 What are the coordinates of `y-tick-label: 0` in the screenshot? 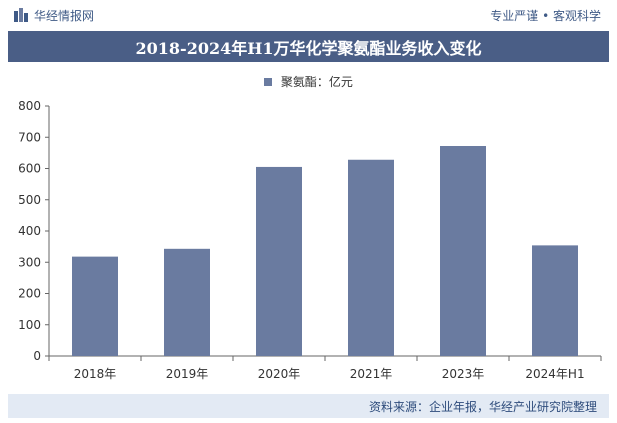 It's located at (37, 356).